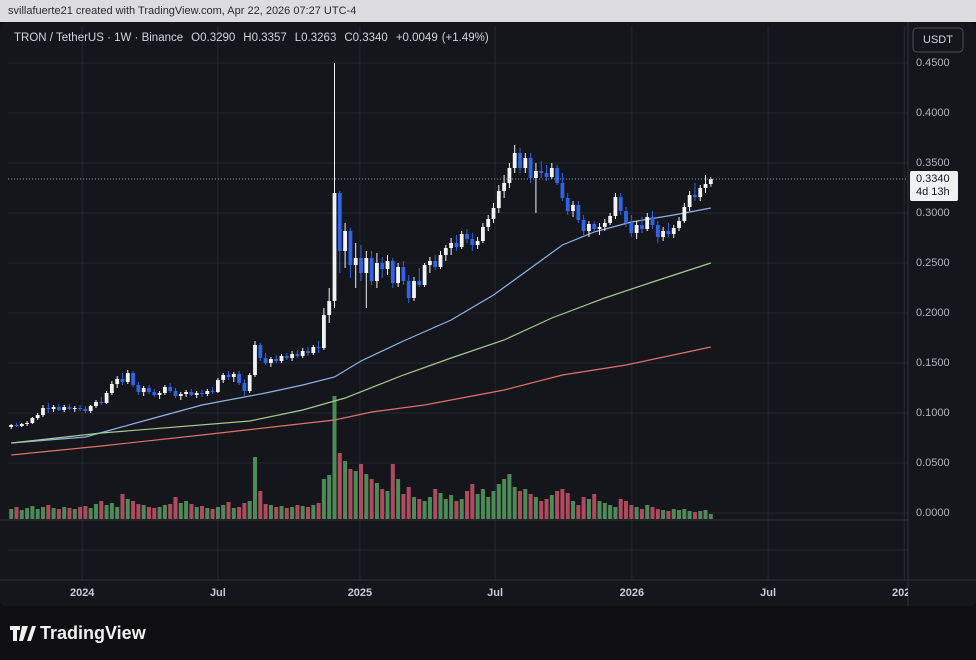  I want to click on logo-mark, so click(23, 633).